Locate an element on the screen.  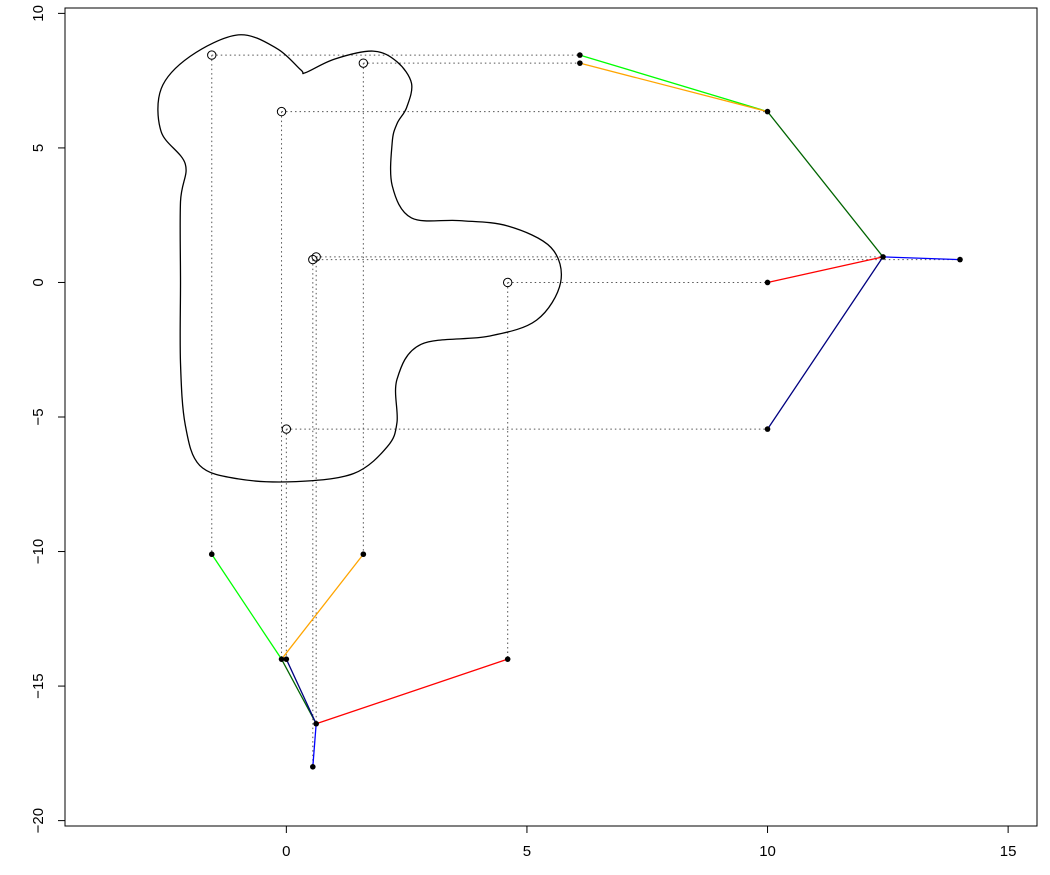
x-tick-label: 10 is located at coordinates (767, 851).